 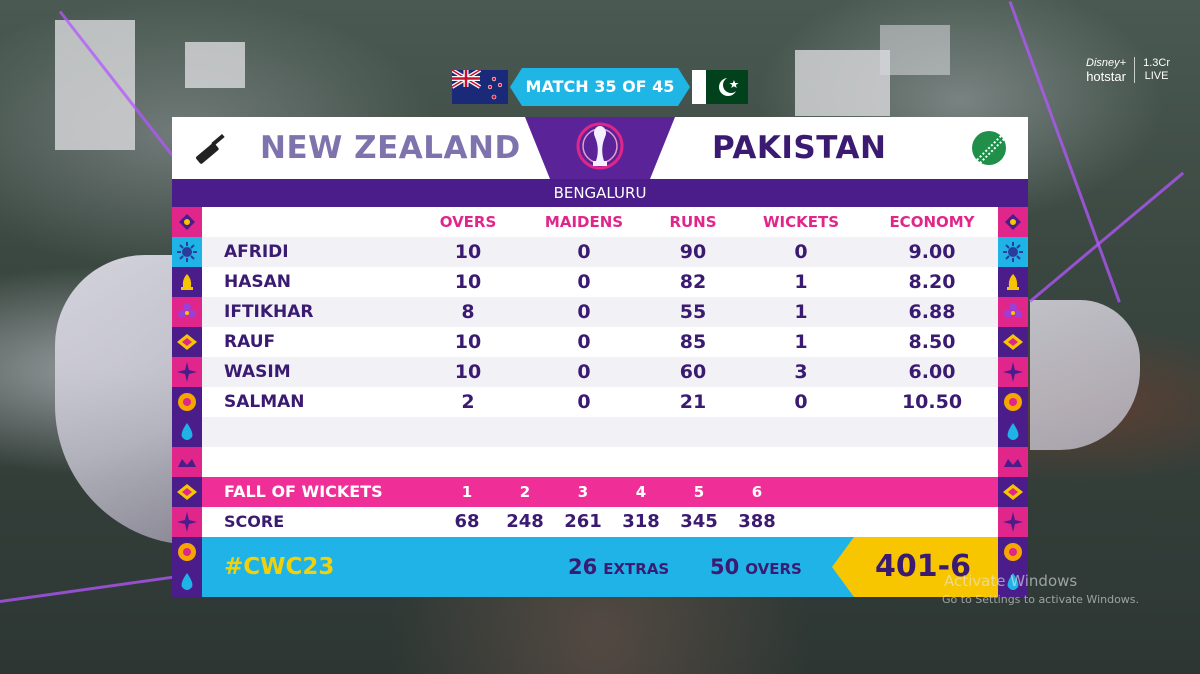 What do you see at coordinates (1041, 599) in the screenshot?
I see `watermark-subtitle: Go to Settings to activate Windows.` at bounding box center [1041, 599].